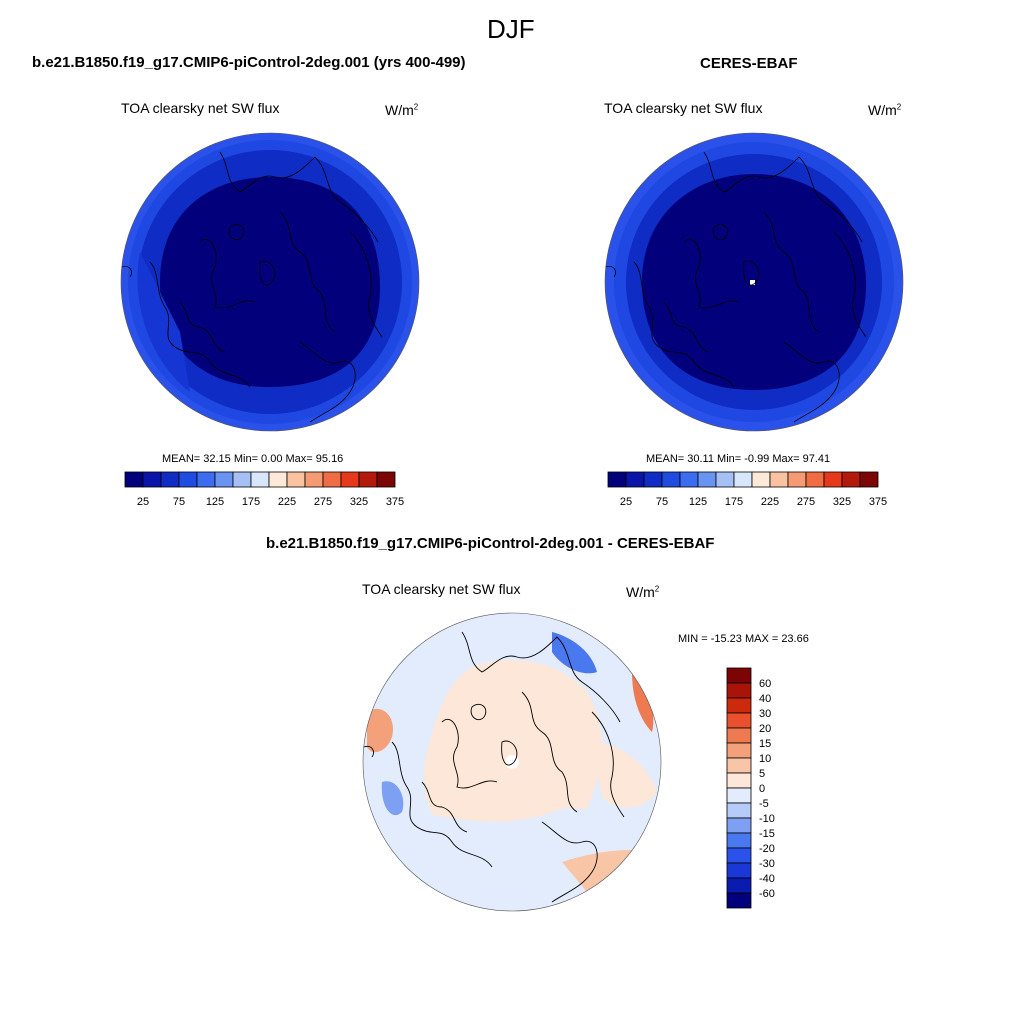 The width and height of the screenshot is (1024, 1024). I want to click on diff-colorbar-tick-label: -30, so click(767, 864).